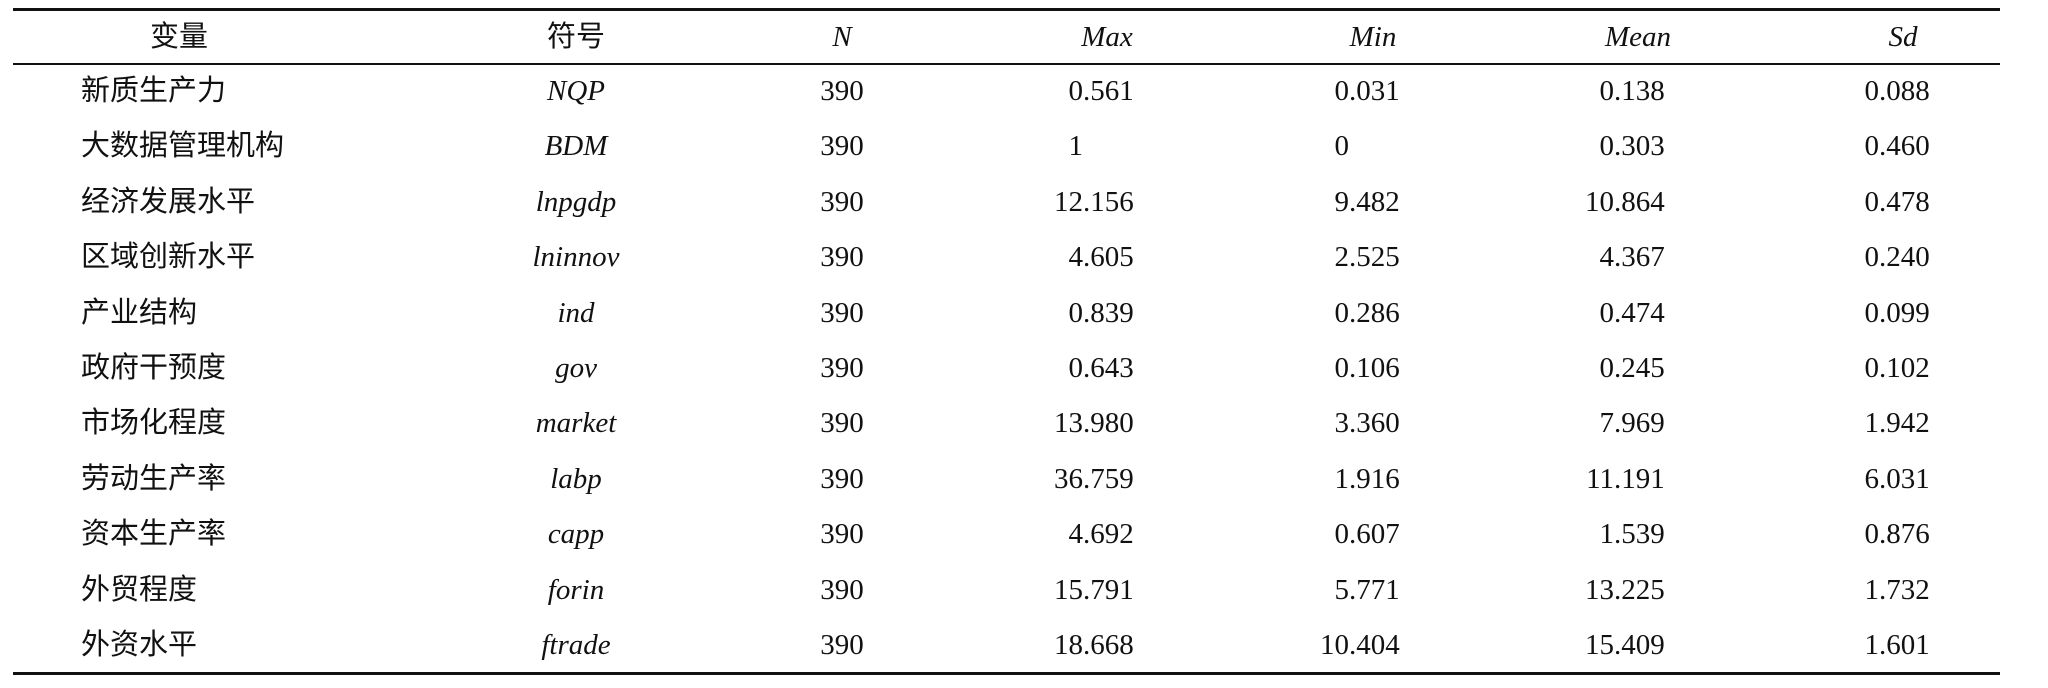 The image size is (2048, 688). I want to click on stat-value: 1.916, so click(1367, 478).